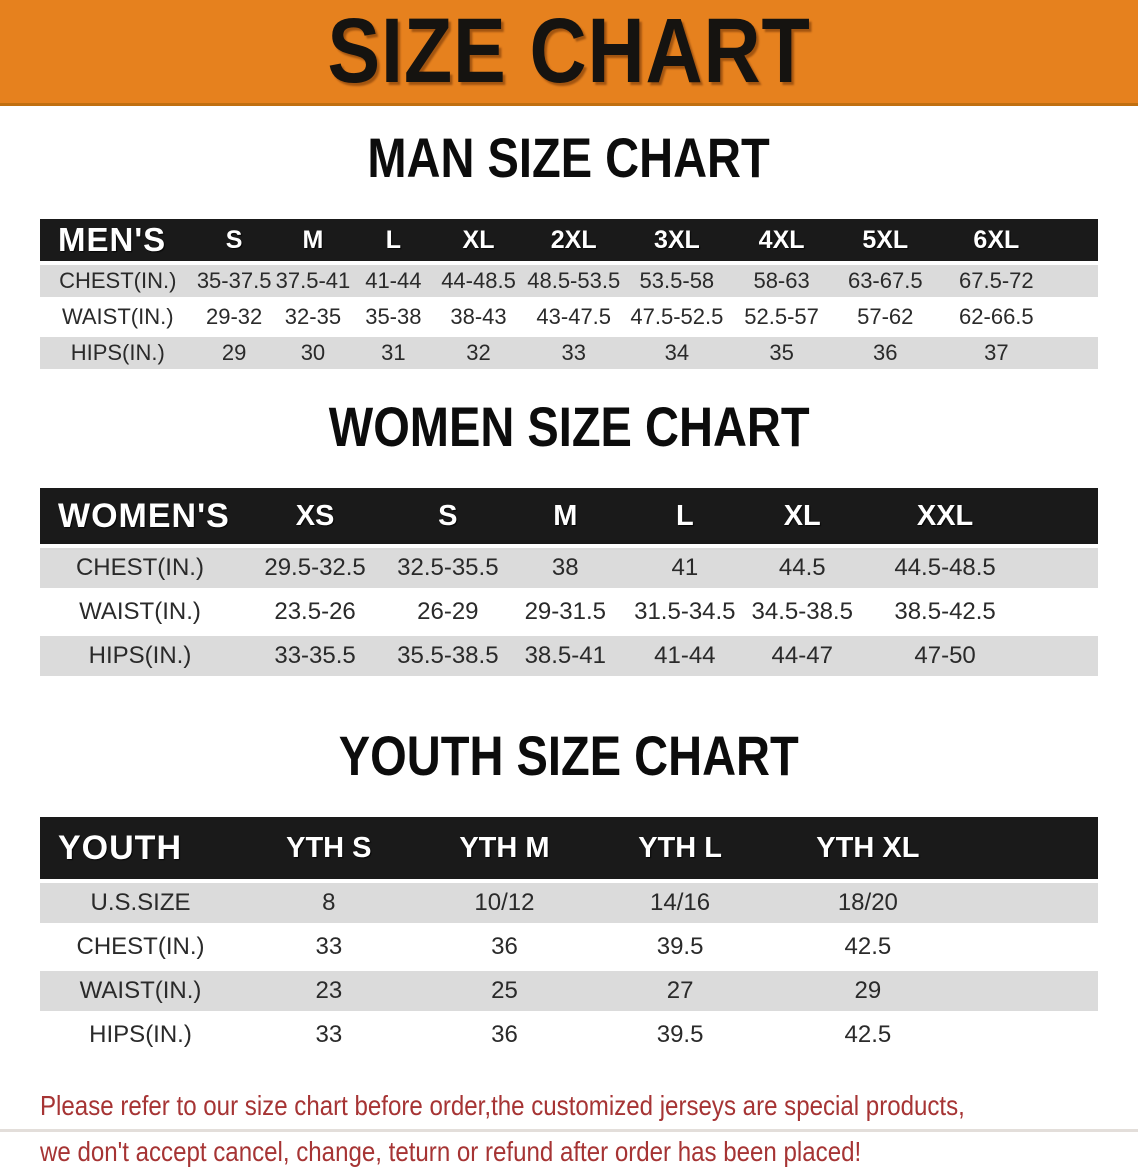 This screenshot has width=1138, height=1175. What do you see at coordinates (234, 281) in the screenshot?
I see `value-cell: 35-37.5` at bounding box center [234, 281].